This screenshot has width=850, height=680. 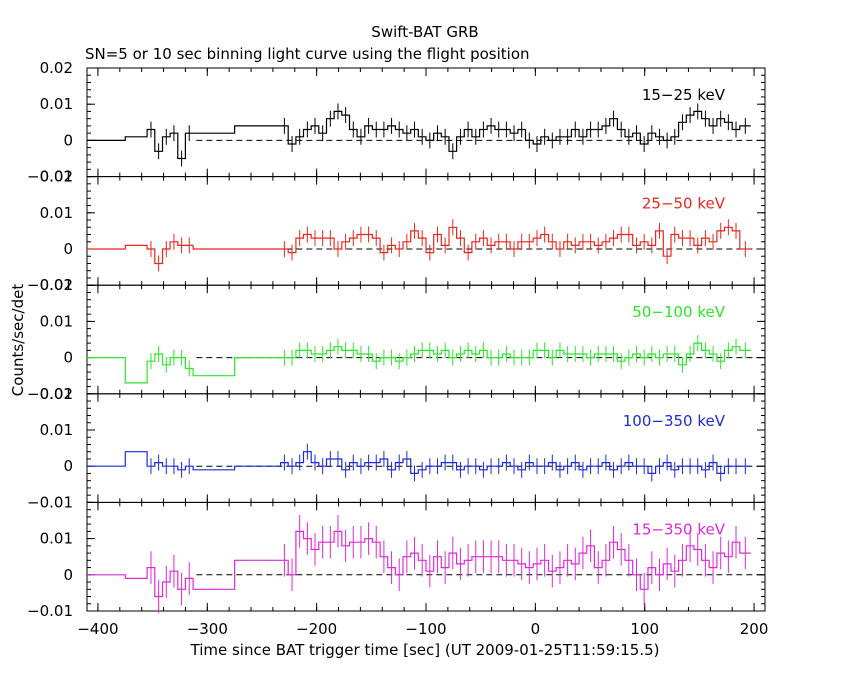 I want to click on x-tick-label: −300, so click(x=207, y=629).